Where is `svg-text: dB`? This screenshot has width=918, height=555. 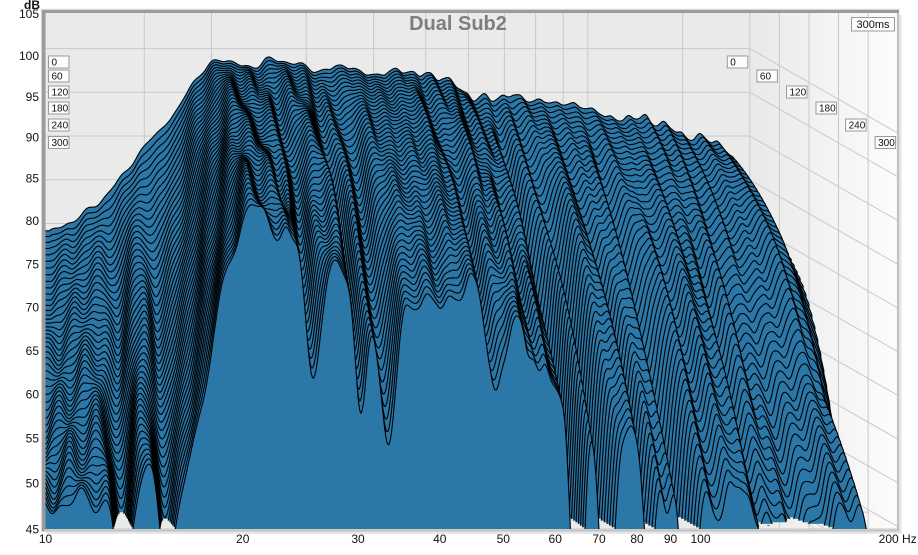 svg-text: dB is located at coordinates (32, 6).